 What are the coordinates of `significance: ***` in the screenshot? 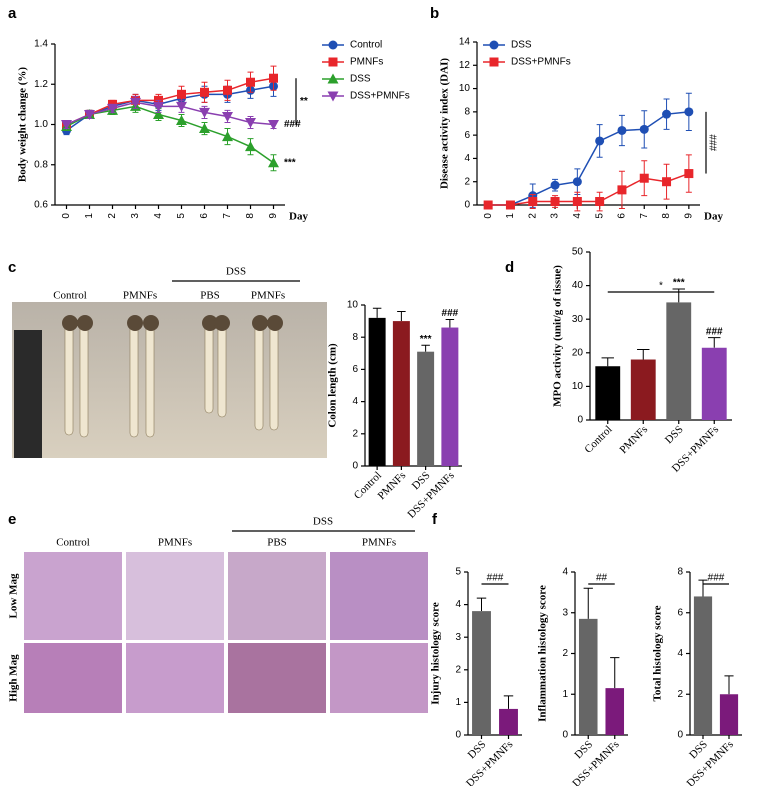 It's located at (426, 339).